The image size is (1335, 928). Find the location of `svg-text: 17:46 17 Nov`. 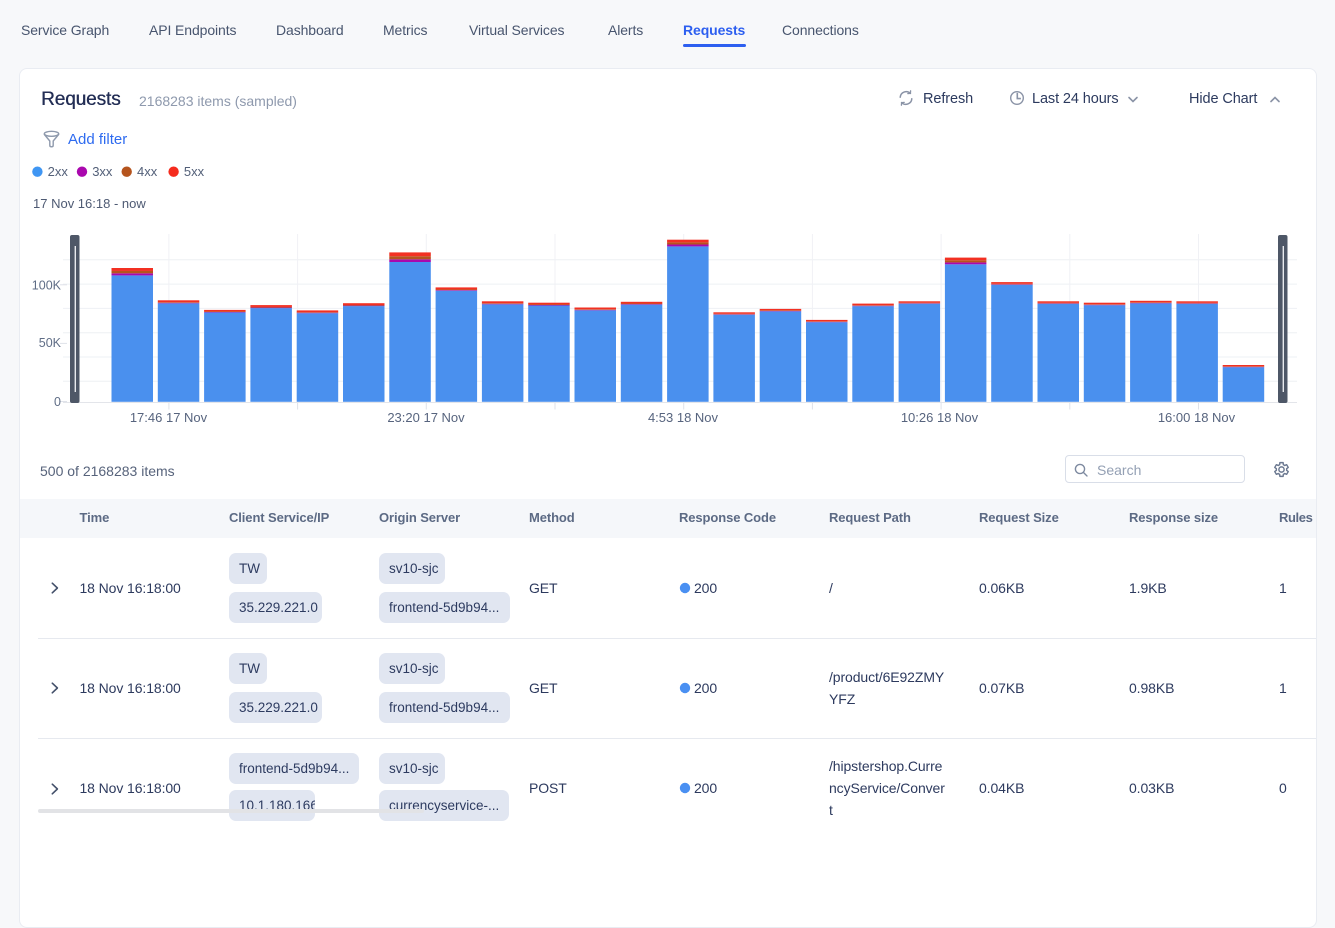

svg-text: 17:46 17 Nov is located at coordinates (169, 417).